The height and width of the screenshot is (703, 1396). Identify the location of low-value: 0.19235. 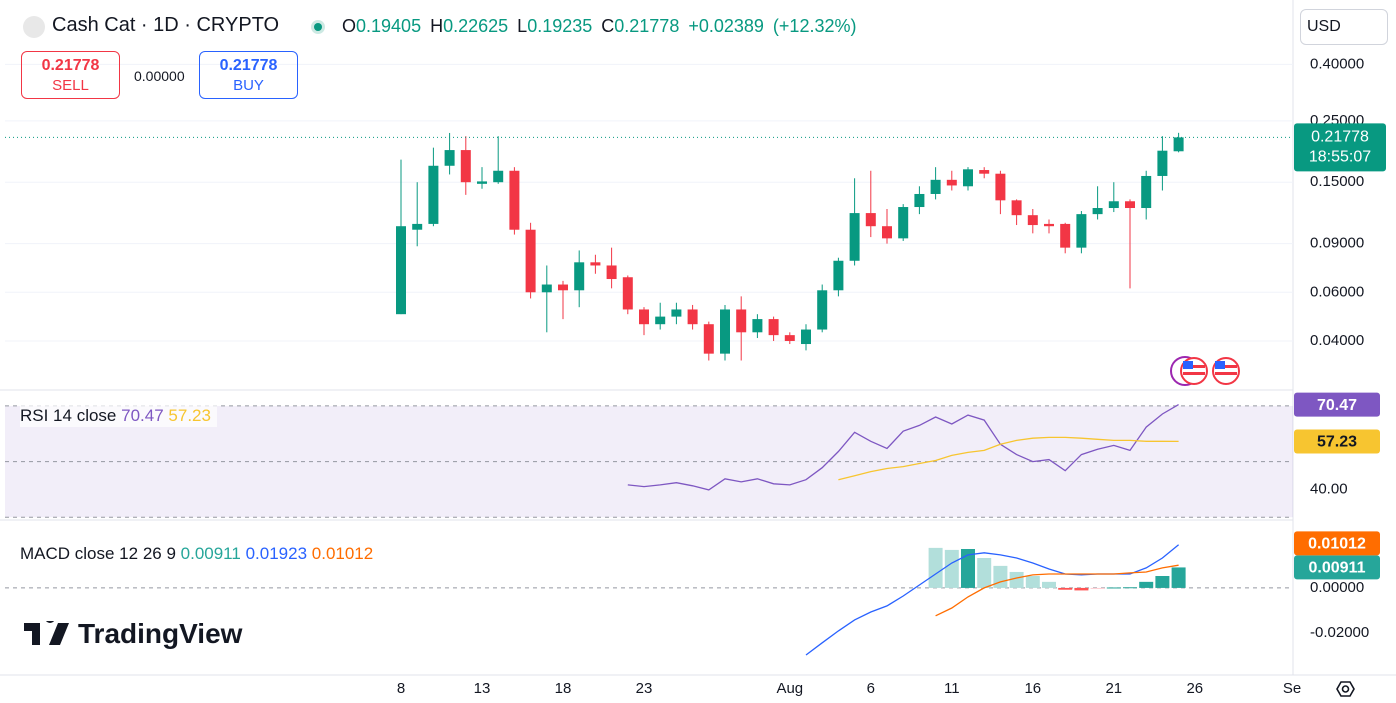
(560, 26).